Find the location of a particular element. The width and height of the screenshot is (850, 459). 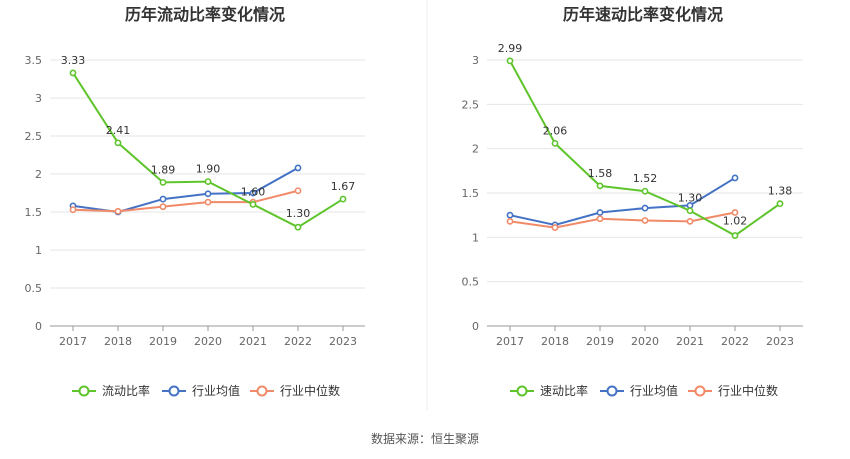

data-label: 1.38 is located at coordinates (780, 191).